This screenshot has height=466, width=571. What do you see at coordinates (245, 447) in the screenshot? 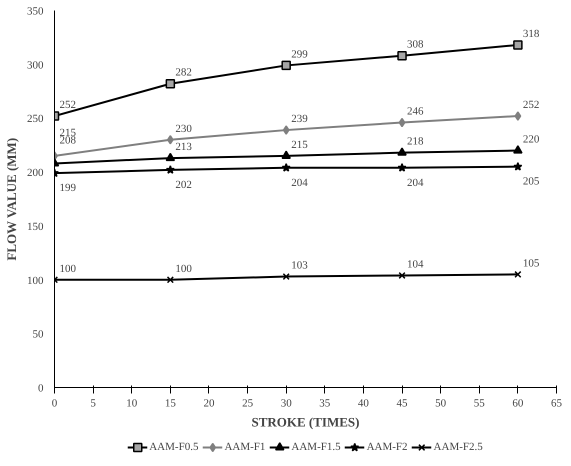
I see `legend-label: AAM-F1` at bounding box center [245, 447].